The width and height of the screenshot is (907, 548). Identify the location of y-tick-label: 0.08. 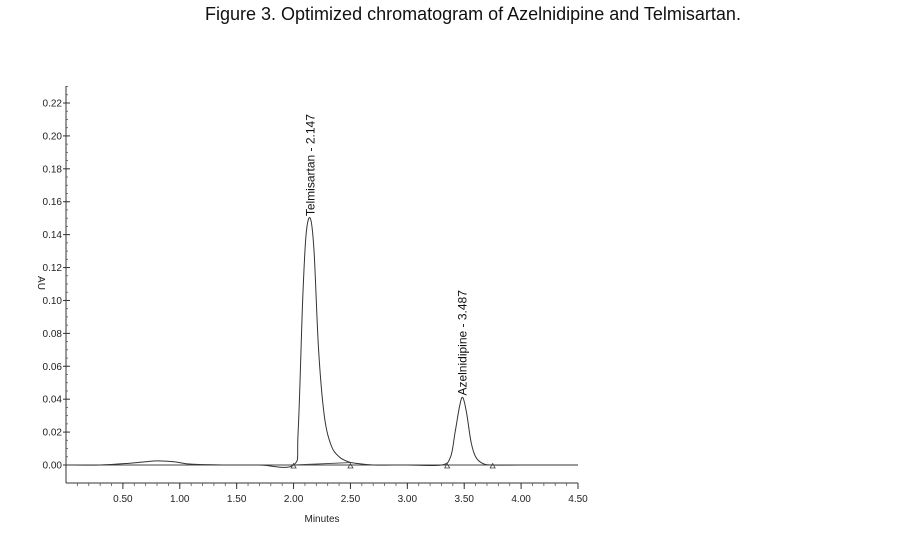
(53, 334).